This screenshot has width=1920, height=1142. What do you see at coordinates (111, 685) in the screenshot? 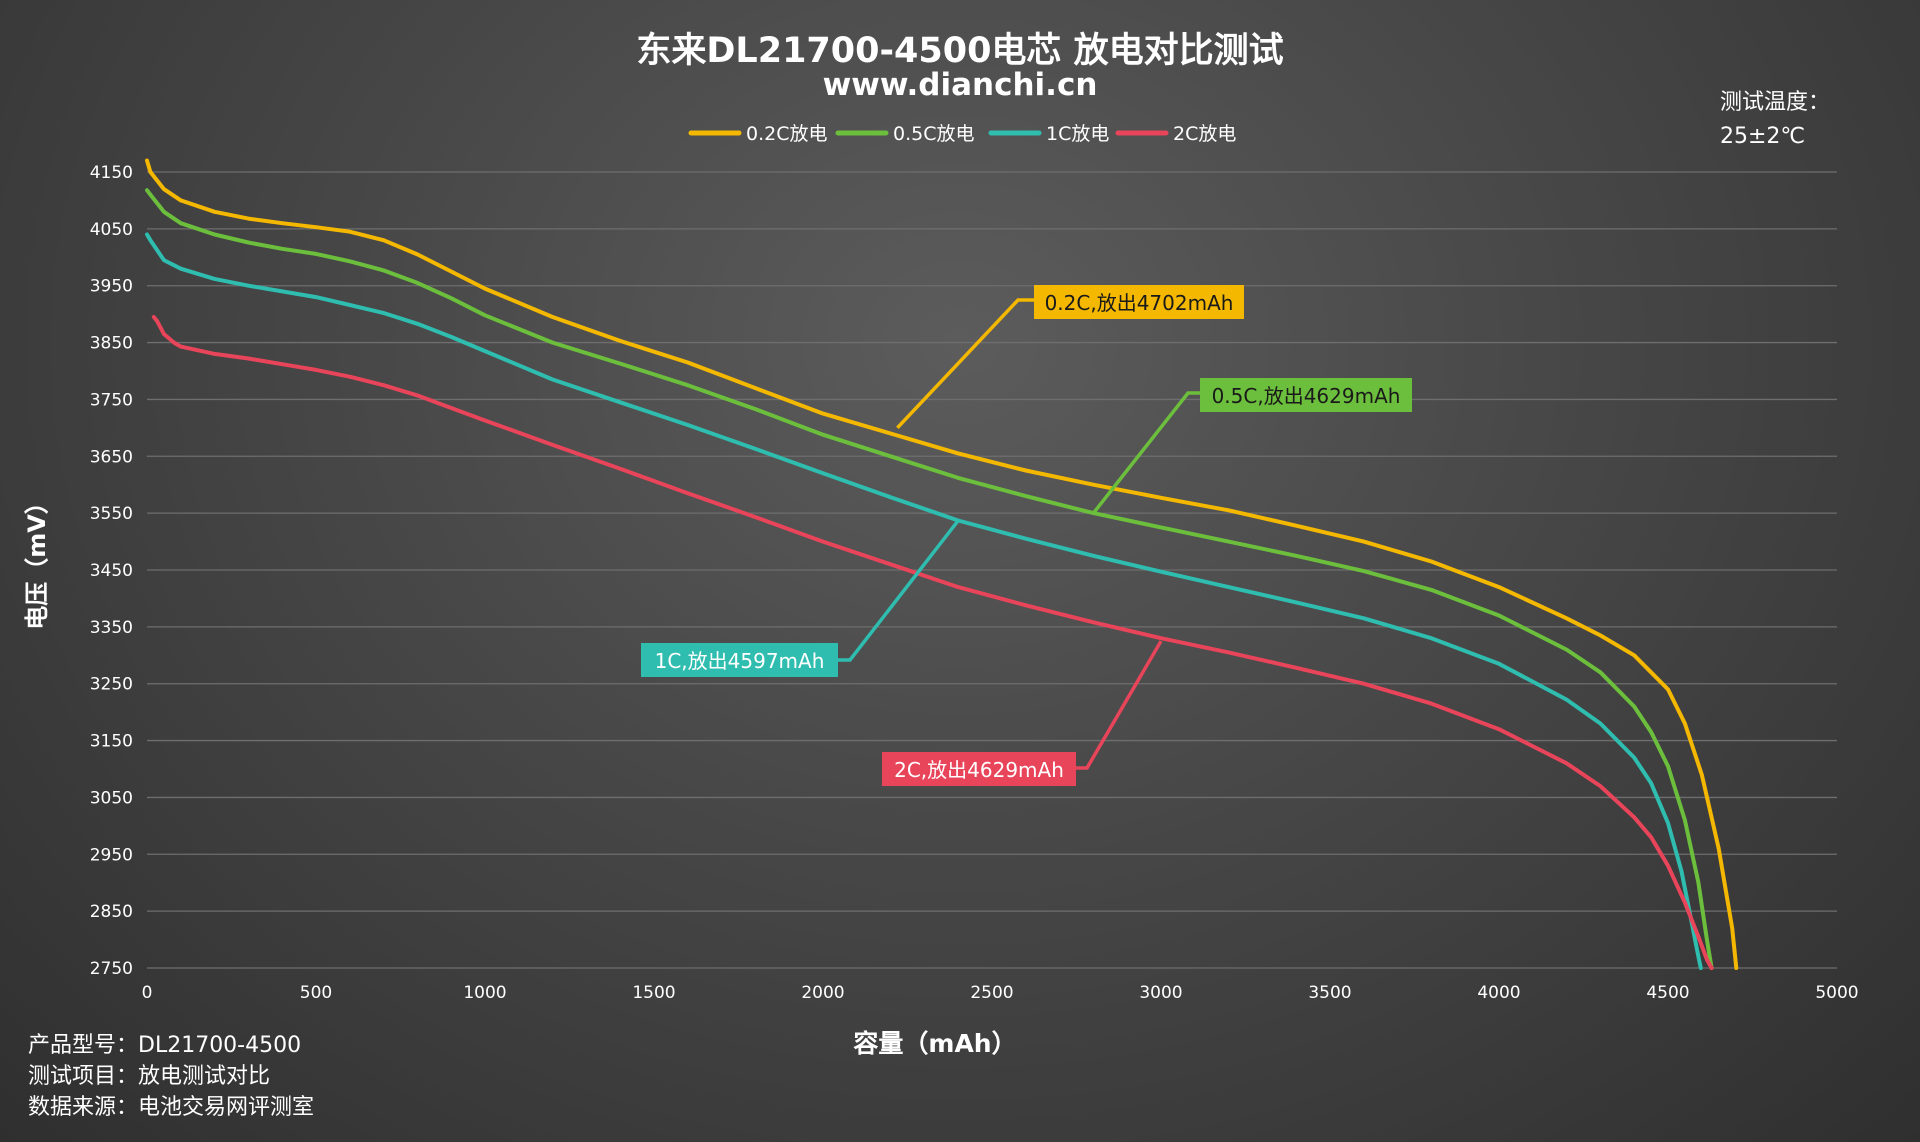
I see `y-tick-label: 3250` at bounding box center [111, 685].